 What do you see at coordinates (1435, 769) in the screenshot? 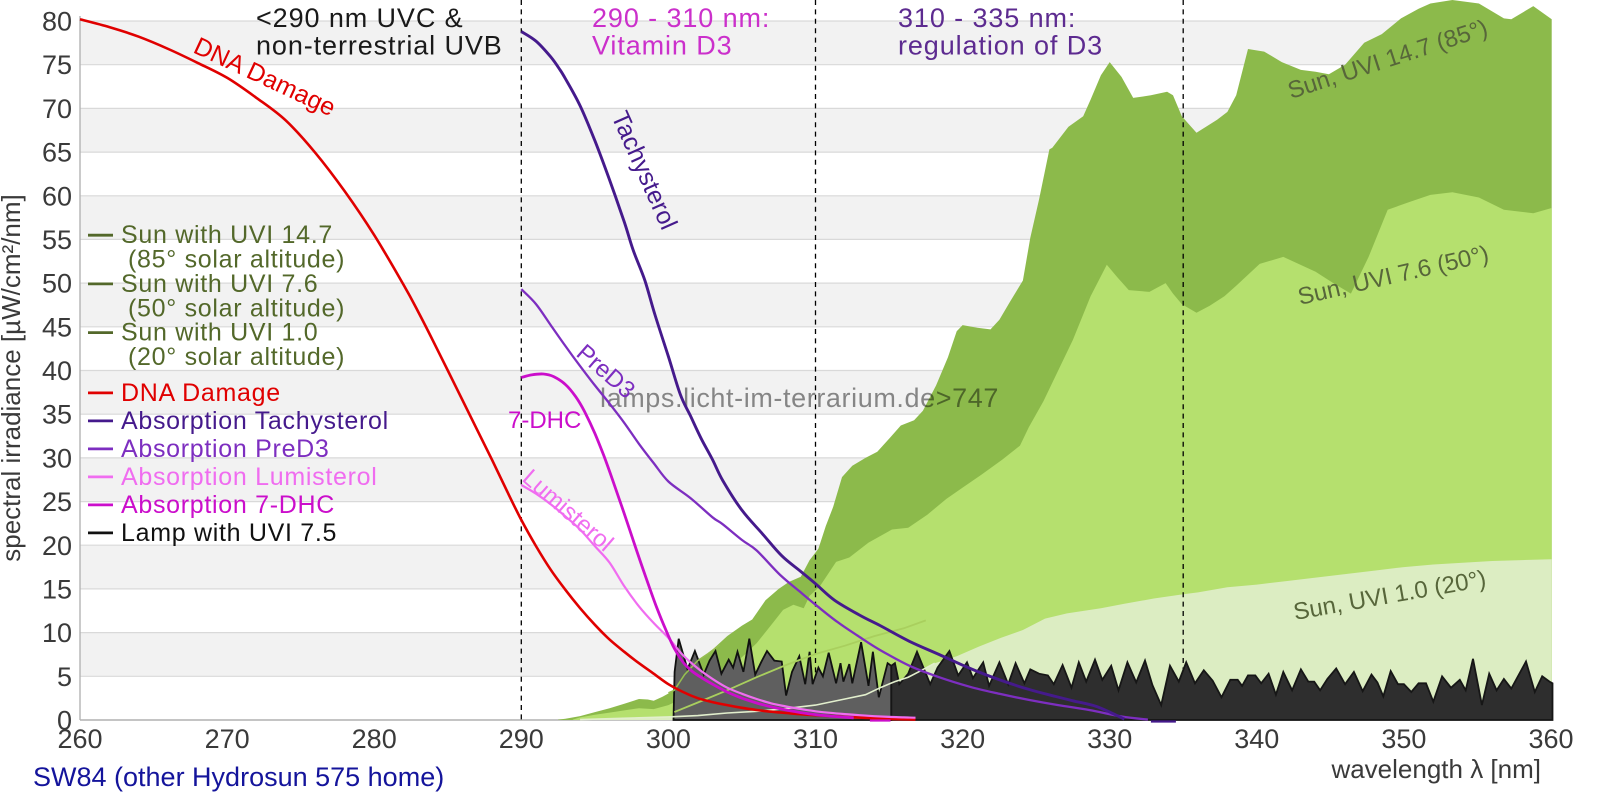
I see `svg-text: wavelength λ [nm]` at bounding box center [1435, 769].